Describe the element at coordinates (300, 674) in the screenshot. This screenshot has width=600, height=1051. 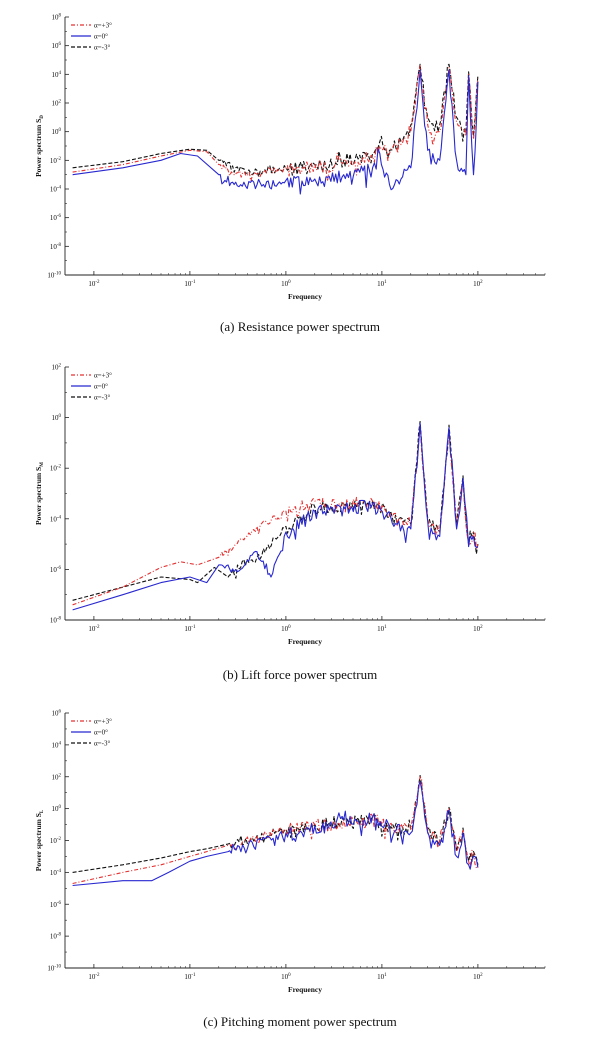
I see `caption-lift: (b) Lift force power spectrum` at that location.